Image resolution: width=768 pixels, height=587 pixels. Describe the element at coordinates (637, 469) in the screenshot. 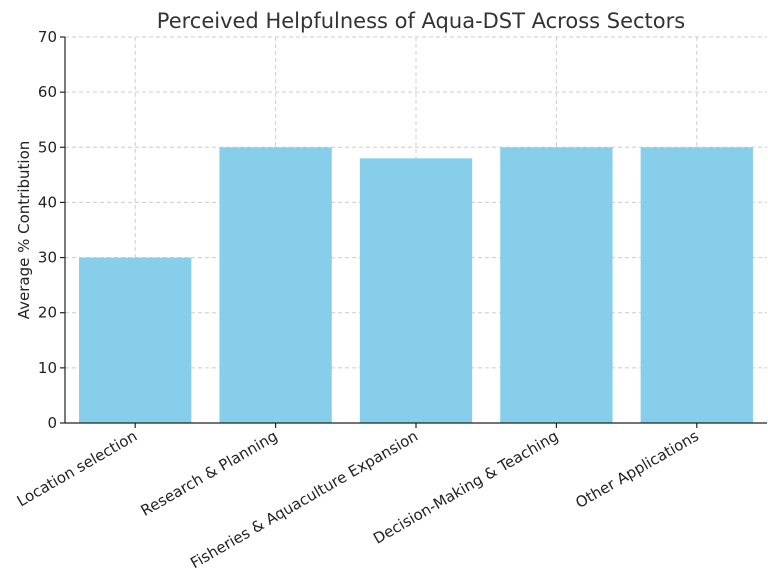

I see `x-tick-label-4: Other Applications` at that location.